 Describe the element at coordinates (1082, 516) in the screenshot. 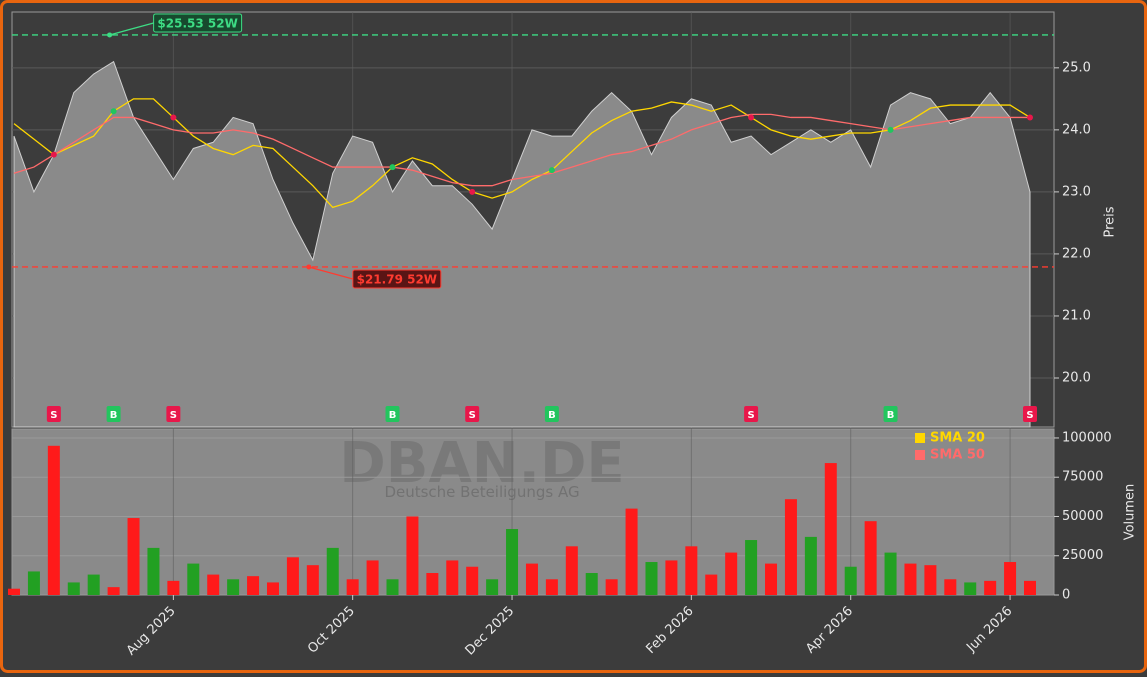

I see `y-tick-label: 50000` at that location.